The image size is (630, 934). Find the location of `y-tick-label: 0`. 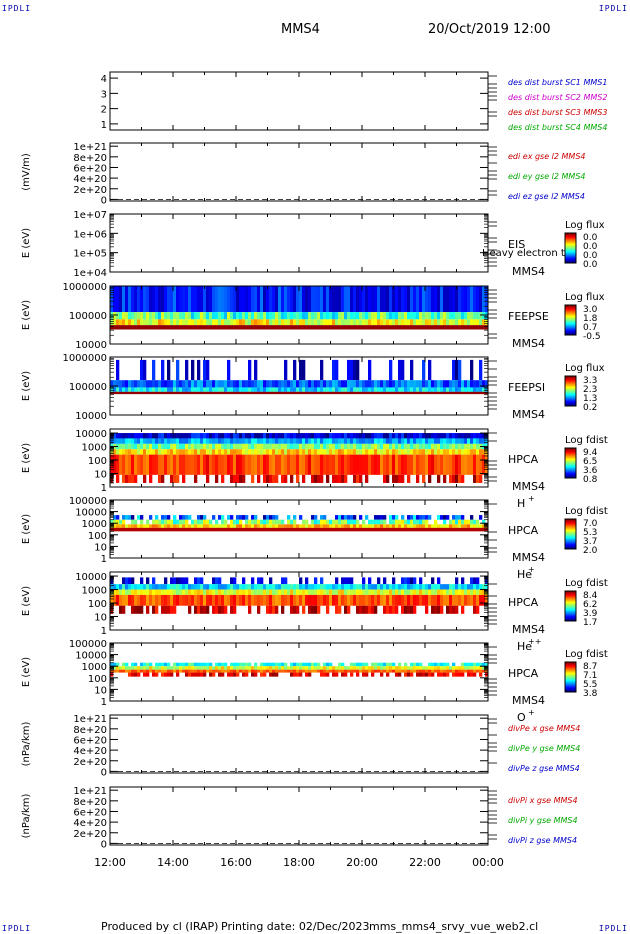

y-tick-label: 0 is located at coordinates (104, 772).